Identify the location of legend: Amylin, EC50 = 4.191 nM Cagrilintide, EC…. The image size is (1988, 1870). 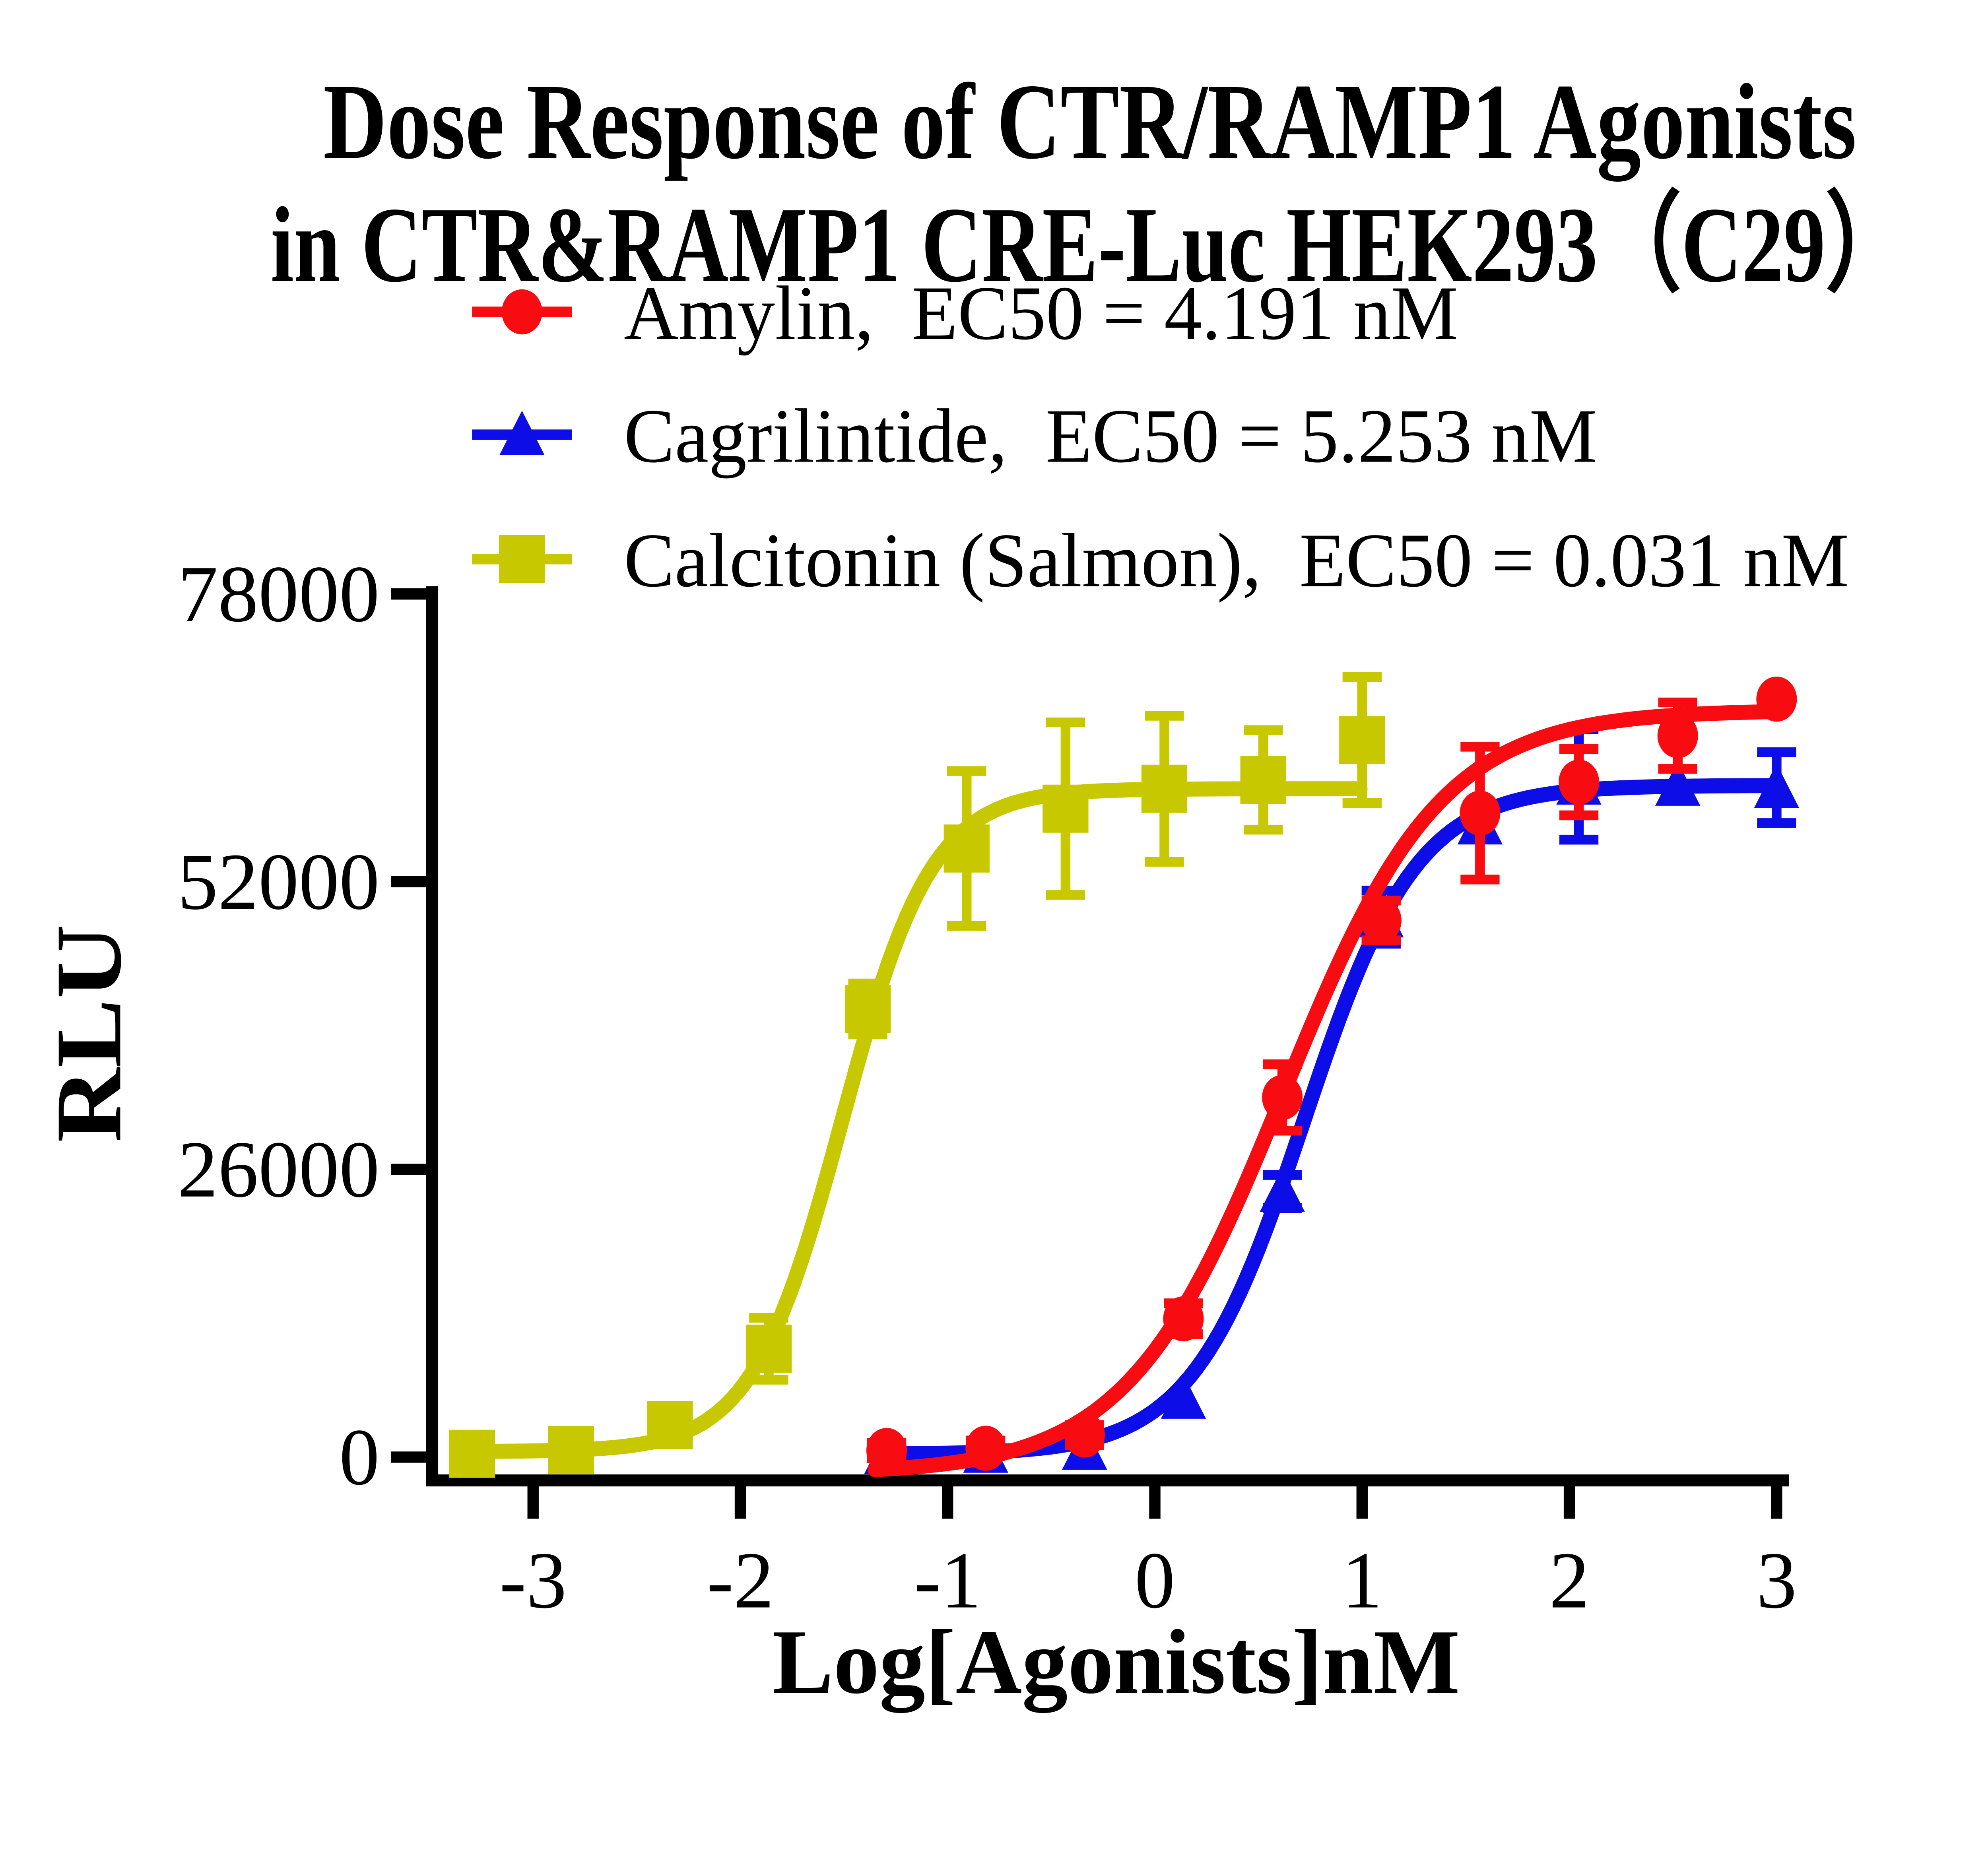
(1160, 436).